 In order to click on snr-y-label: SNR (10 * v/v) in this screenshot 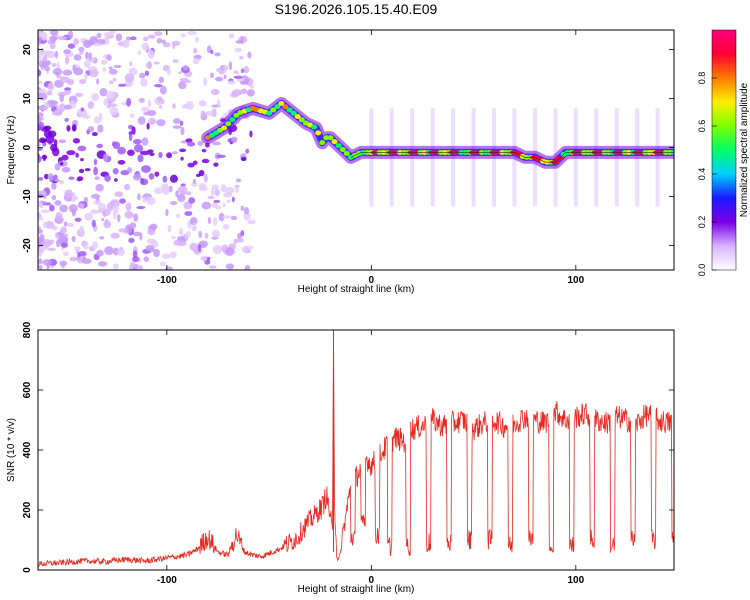, I will do `click(11, 450)`.